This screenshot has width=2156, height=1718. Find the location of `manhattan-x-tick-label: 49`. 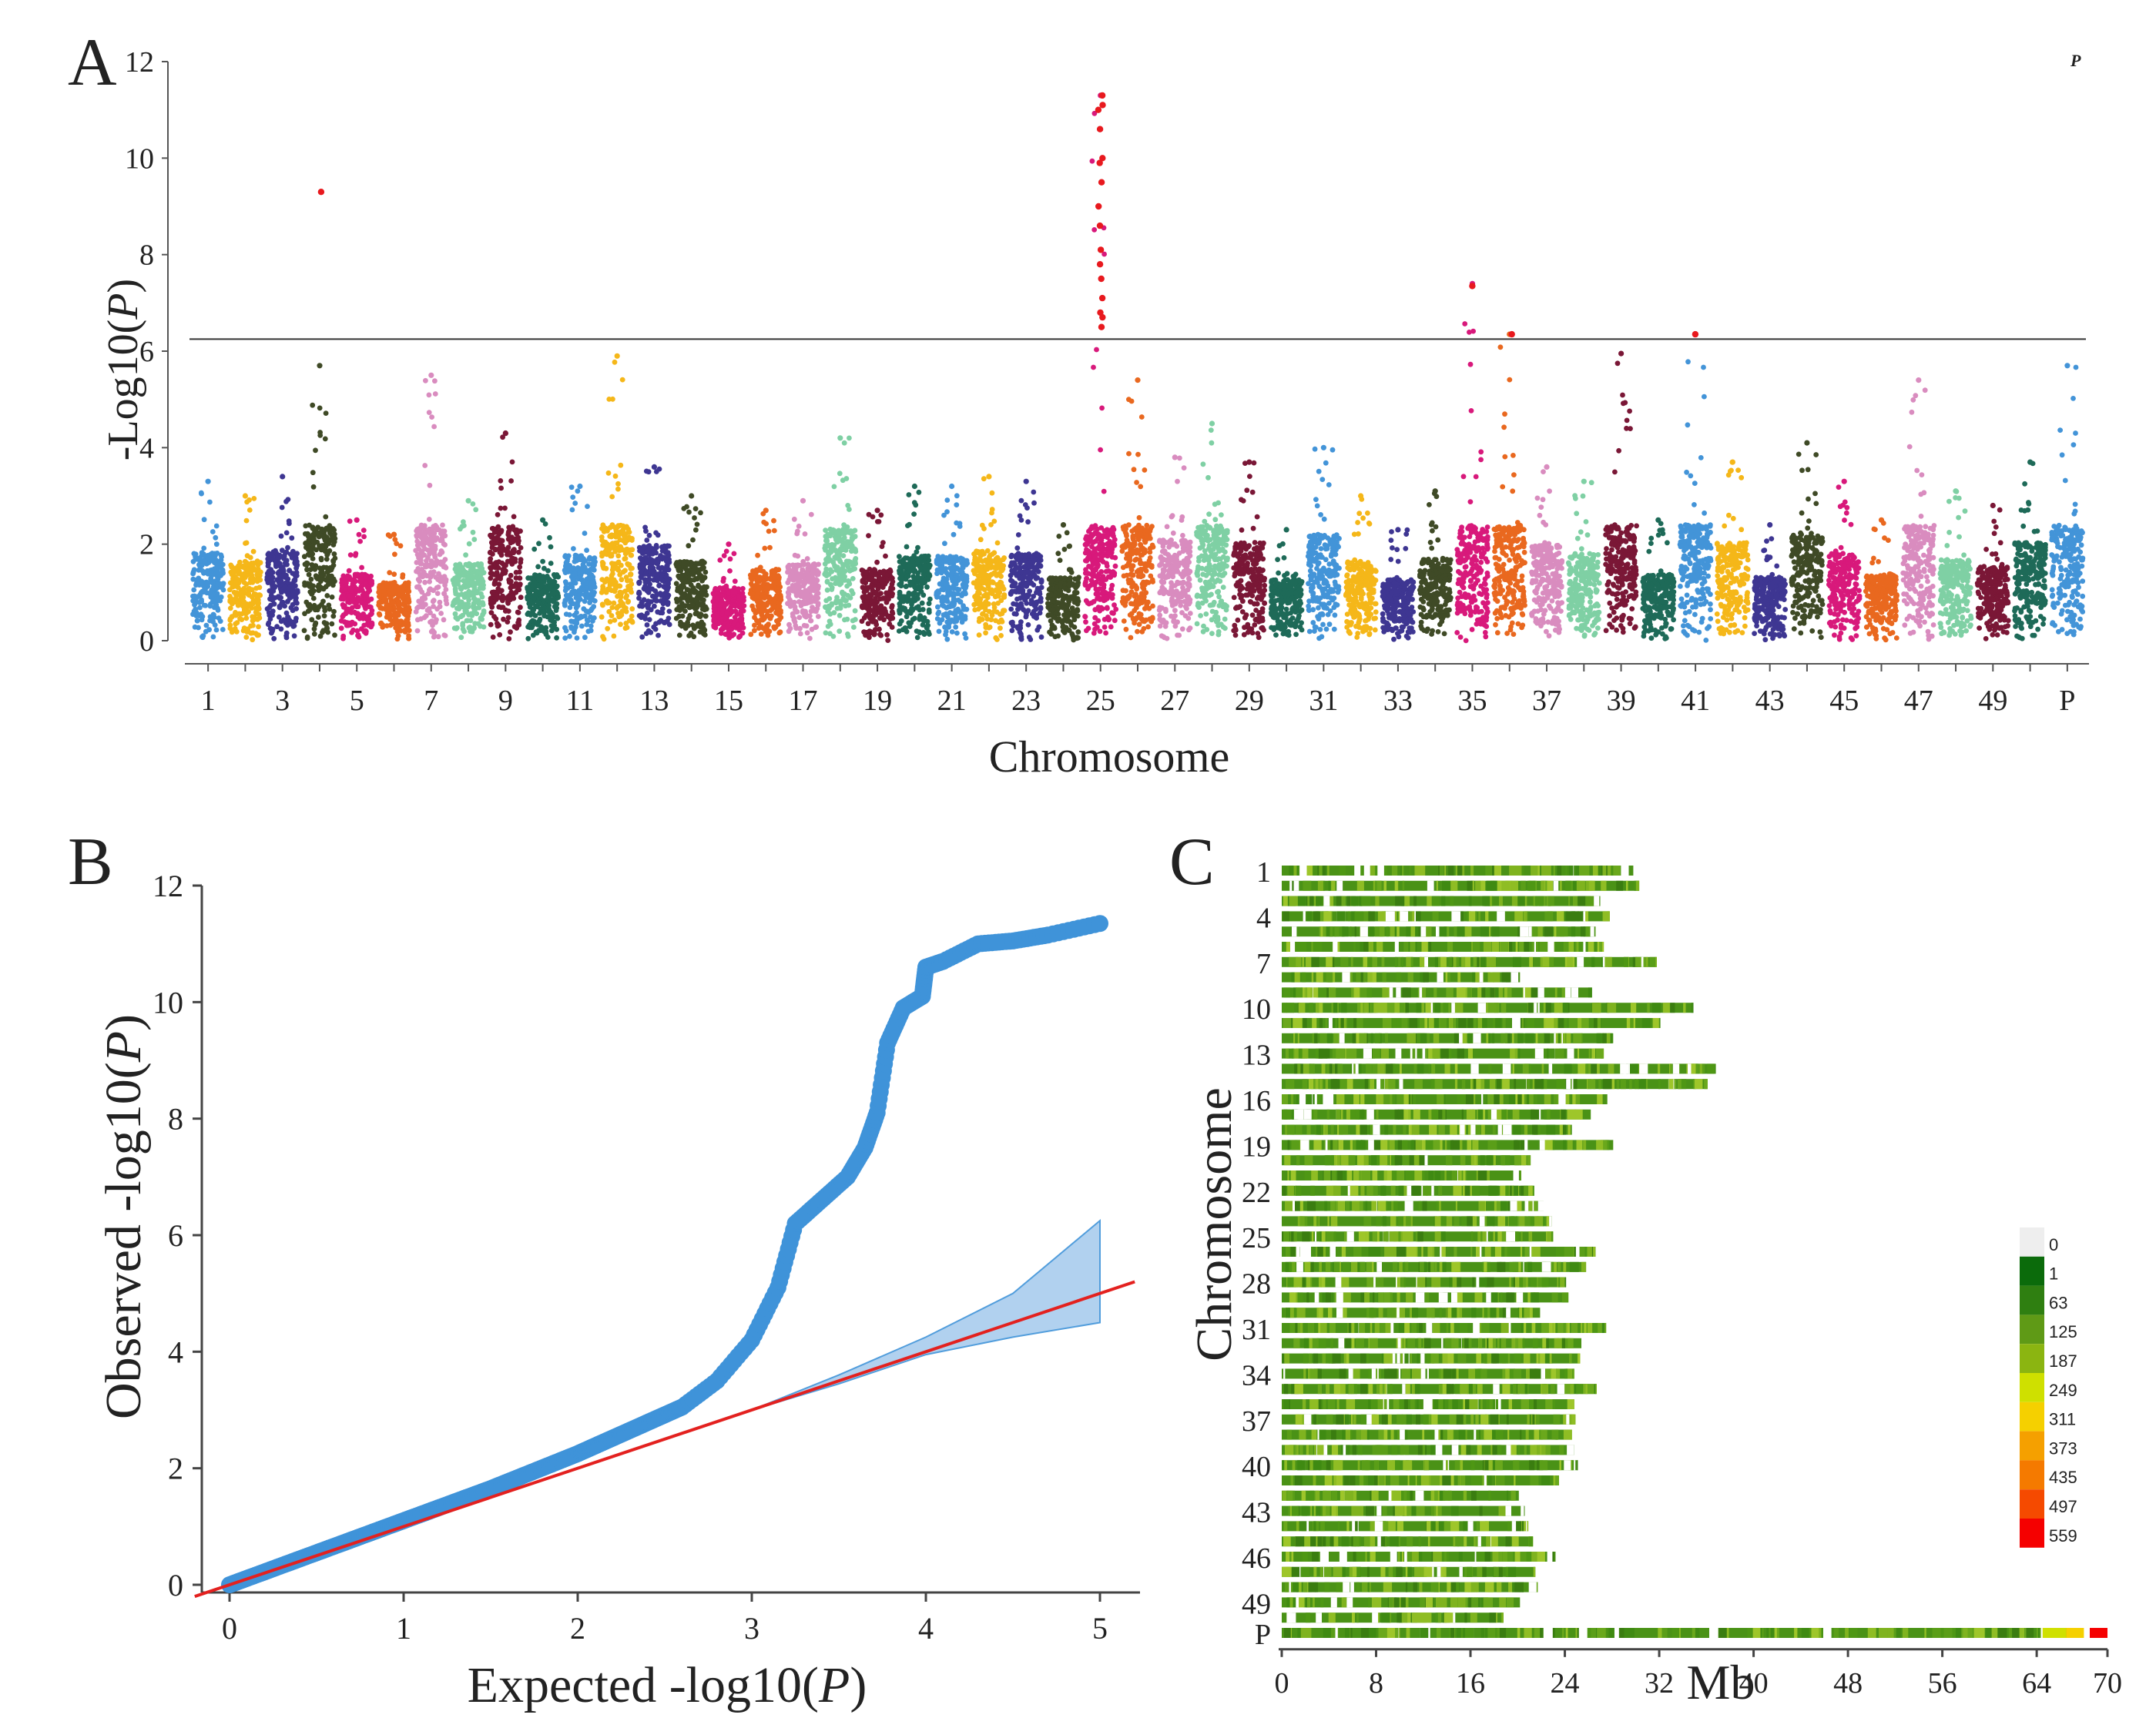

manhattan-x-tick-label: 49 is located at coordinates (1992, 701).